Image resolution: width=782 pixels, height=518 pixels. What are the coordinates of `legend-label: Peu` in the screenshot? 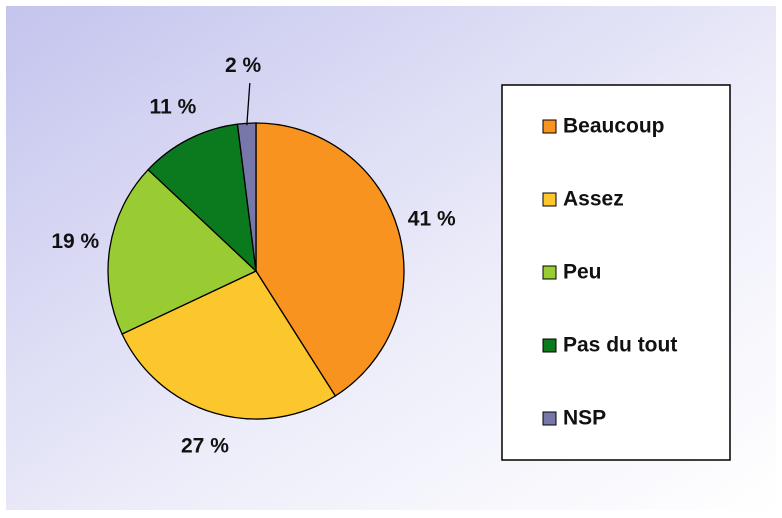 It's located at (582, 272).